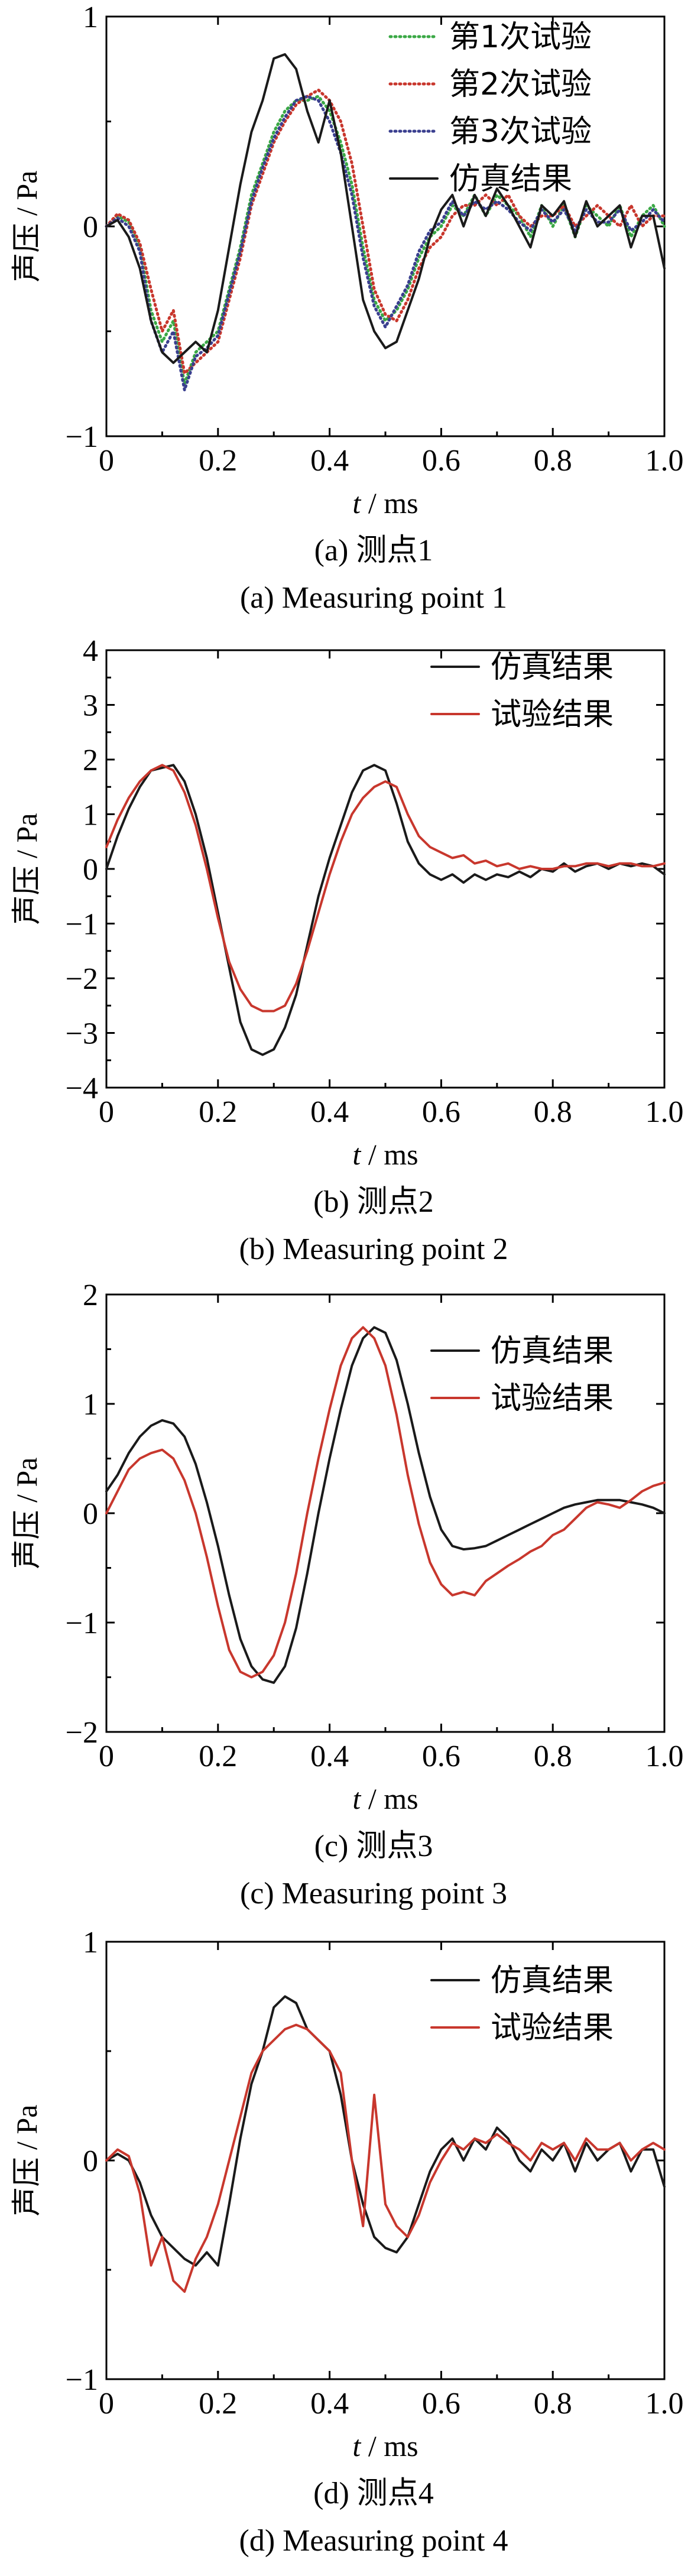 The height and width of the screenshot is (2576, 691). I want to click on legend-label: 第2次试验, so click(520, 84).